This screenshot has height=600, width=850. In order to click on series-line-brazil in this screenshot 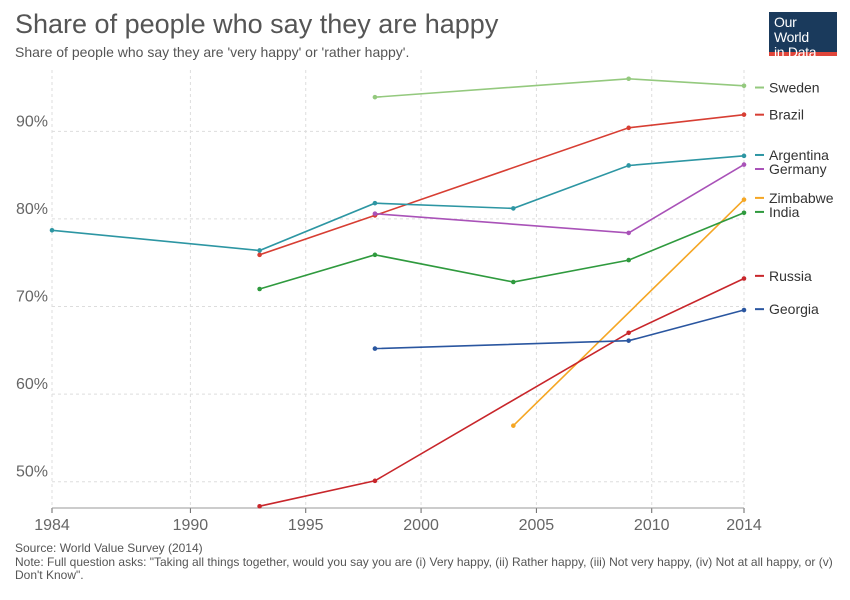, I will do `click(502, 184)`.